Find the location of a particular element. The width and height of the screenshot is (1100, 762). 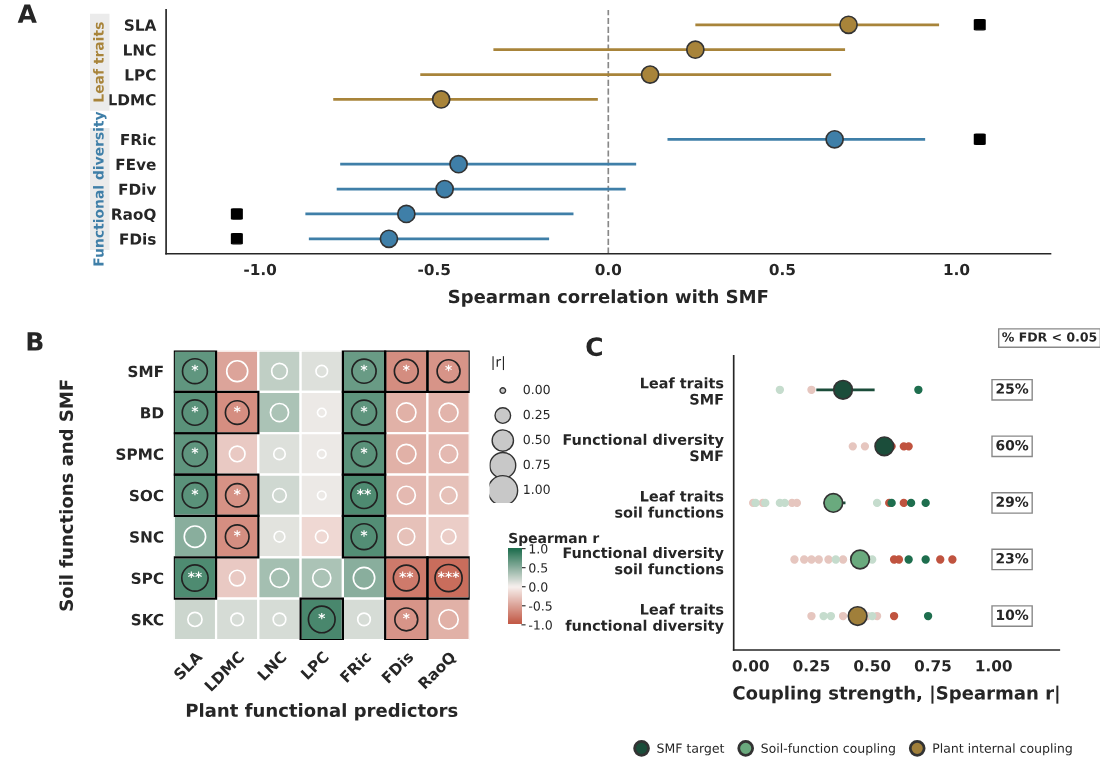

y-axis-title: Soil functions and SMF is located at coordinates (66, 495).